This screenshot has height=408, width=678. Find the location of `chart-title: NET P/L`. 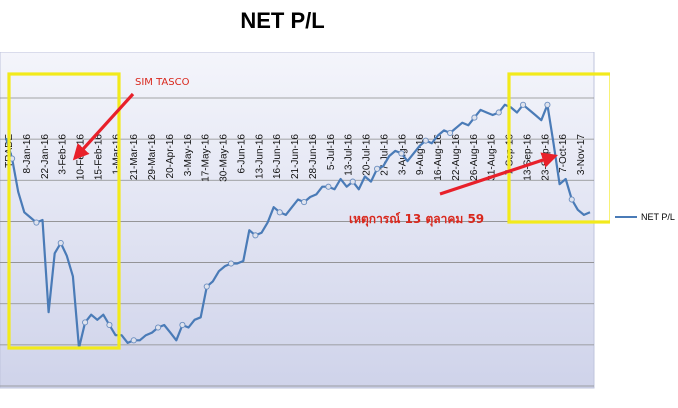

chart-title: NET P/L is located at coordinates (282, 20).